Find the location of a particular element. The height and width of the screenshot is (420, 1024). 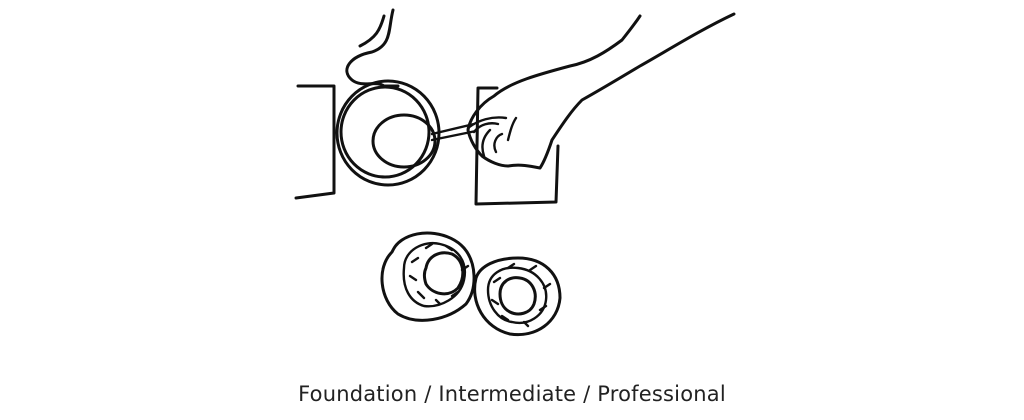

bowl-right-inner is located at coordinates (517, 296).